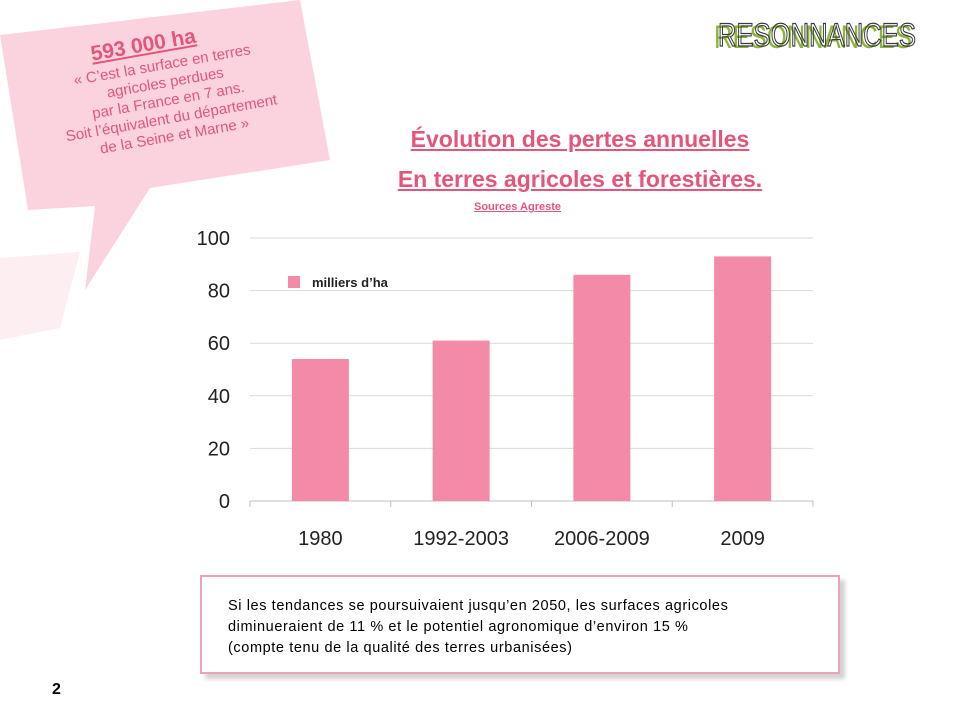 The image size is (960, 720). Describe the element at coordinates (742, 539) in the screenshot. I see `x-tick-label: 2009` at that location.